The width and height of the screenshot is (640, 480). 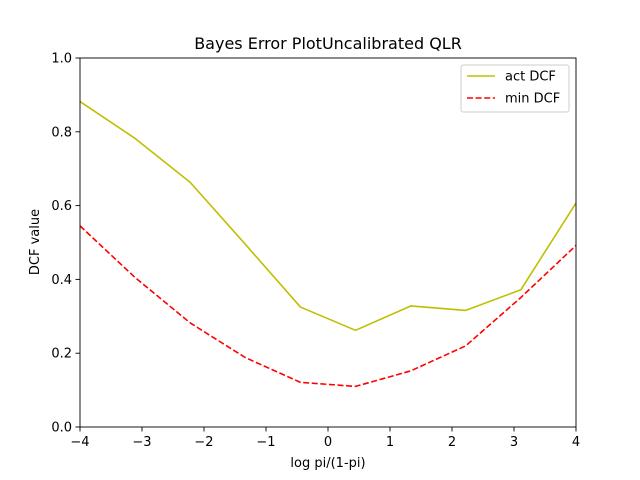 I want to click on x-tick-label: 3, so click(x=514, y=442).